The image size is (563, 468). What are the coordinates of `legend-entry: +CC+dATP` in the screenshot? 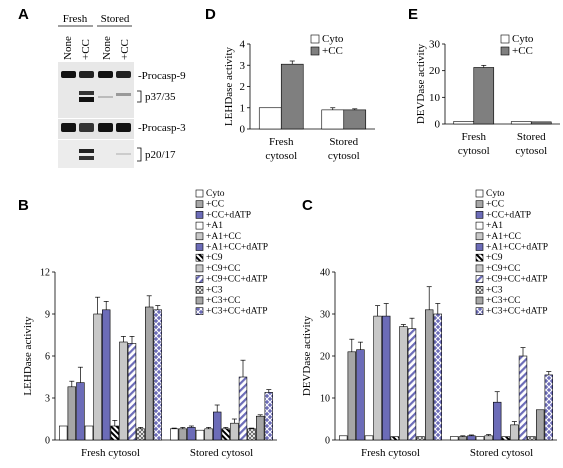 It's located at (508, 215).